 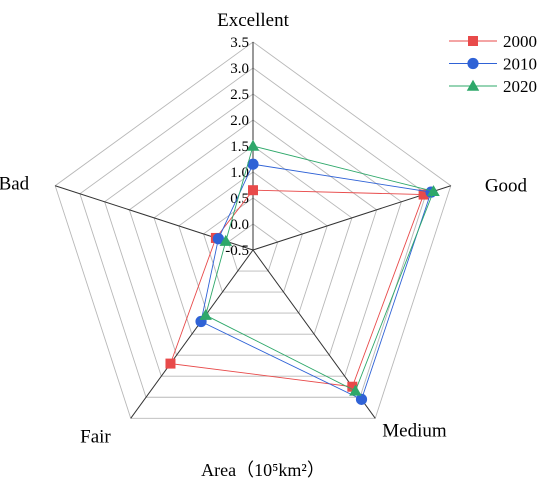 I want to click on tick-label: -0.5, so click(x=237, y=251).